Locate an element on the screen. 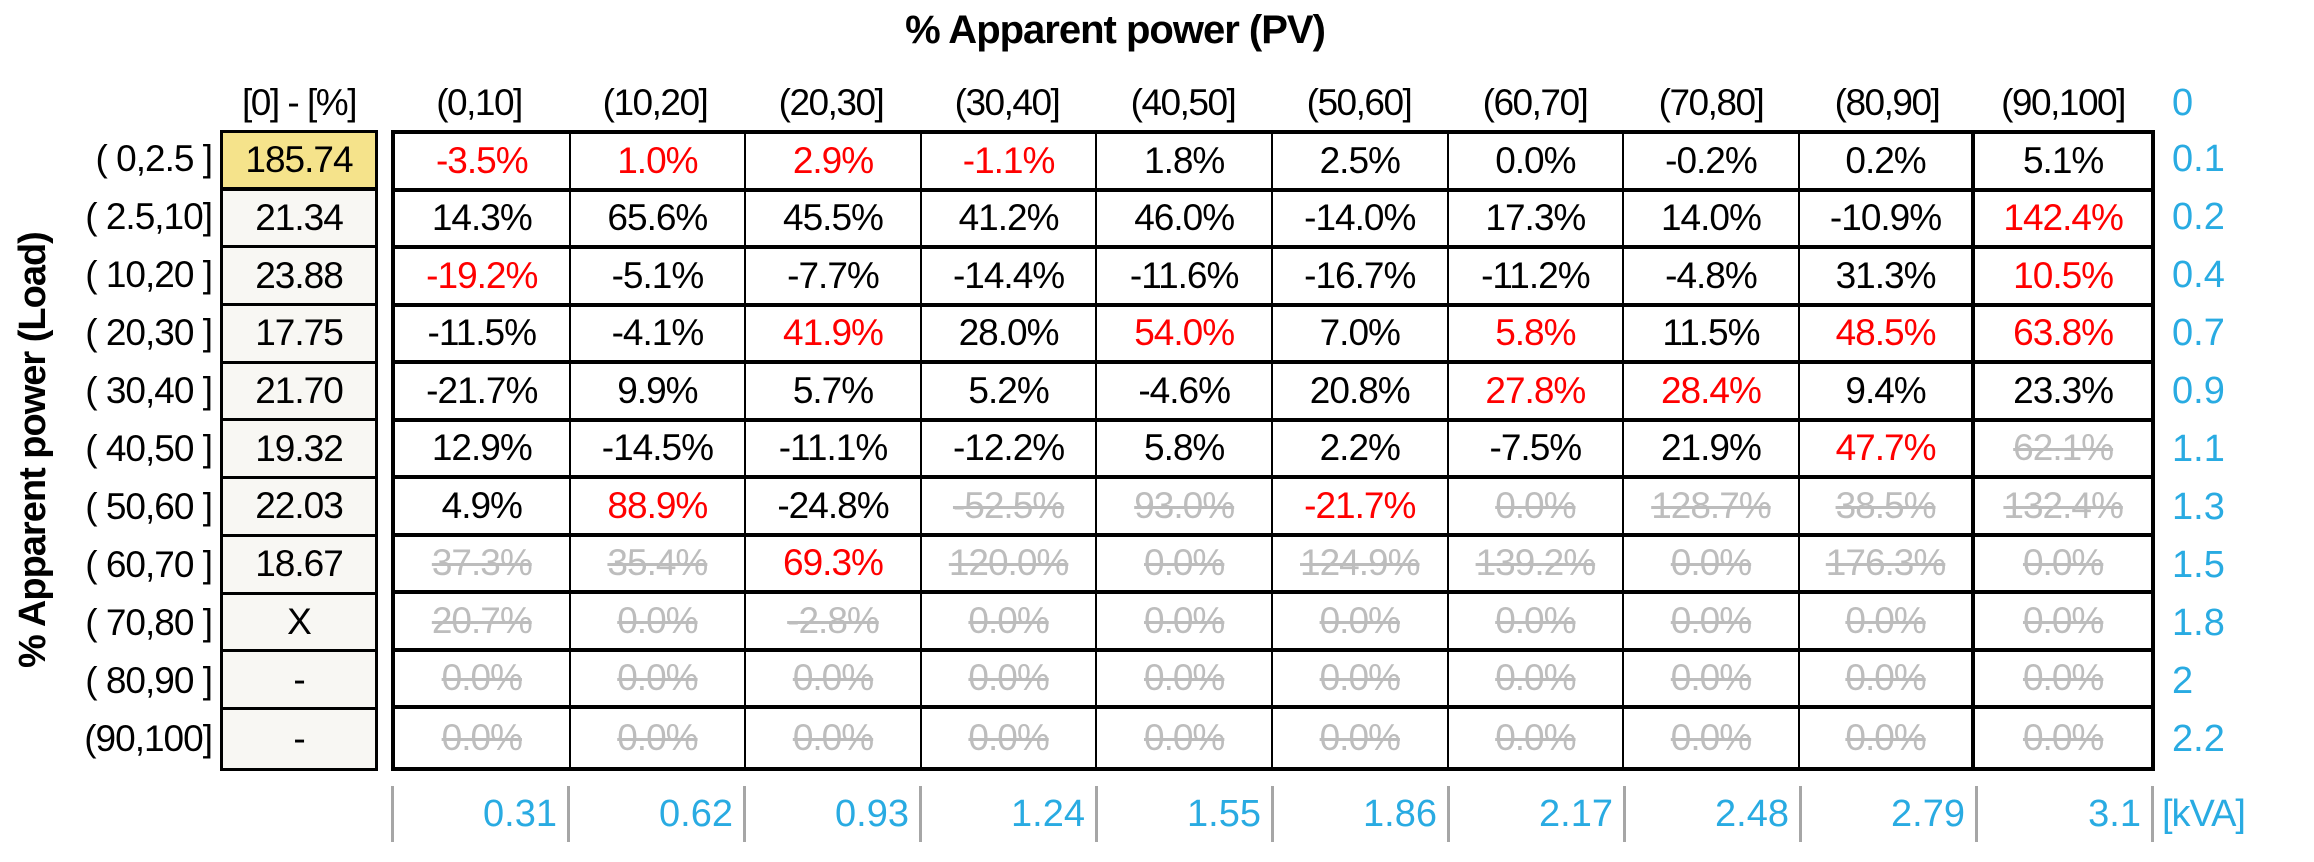 The height and width of the screenshot is (862, 2314). matrix-cell: -7.7% is located at coordinates (834, 278).